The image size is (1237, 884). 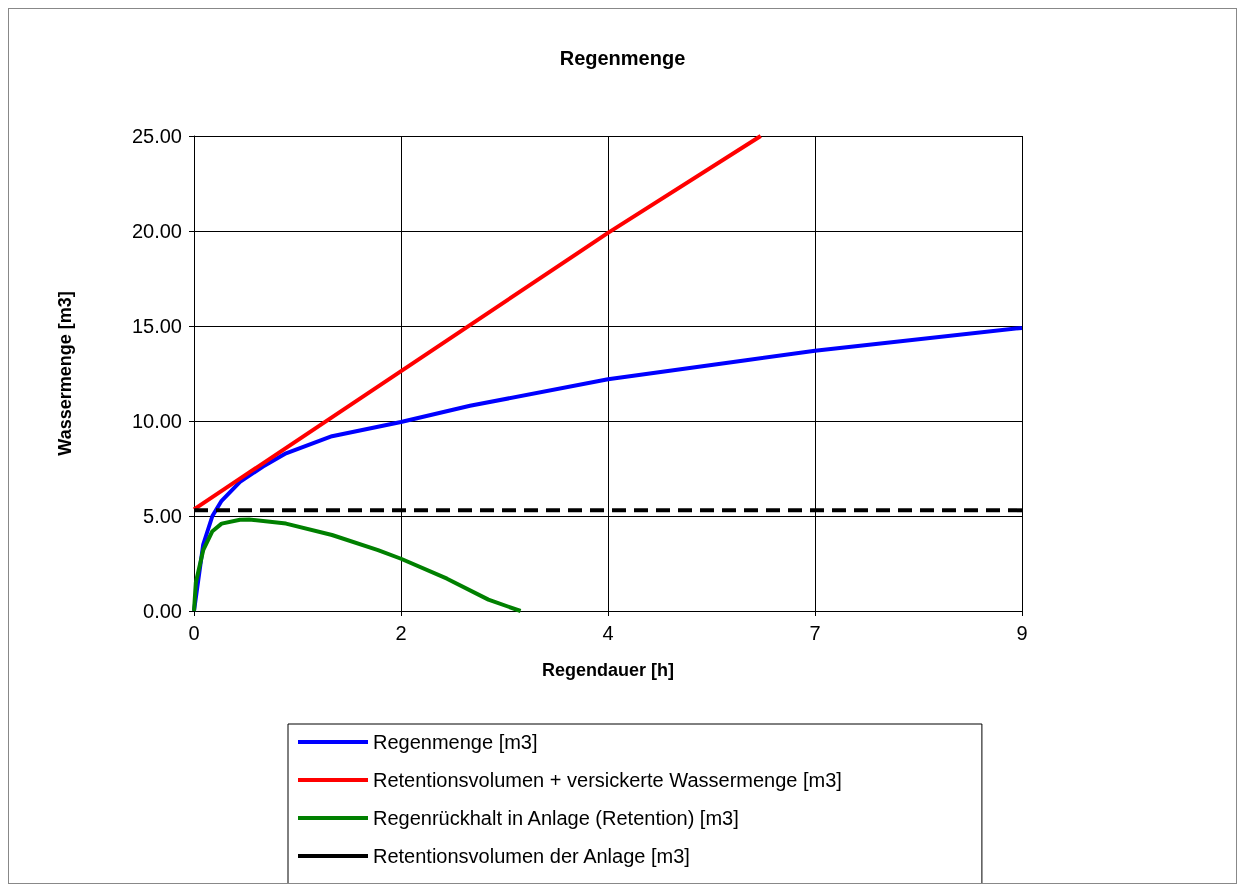 What do you see at coordinates (556, 818) in the screenshot?
I see `legend-label: Regenrückhalt in Anlage (Retention) [m3]` at bounding box center [556, 818].